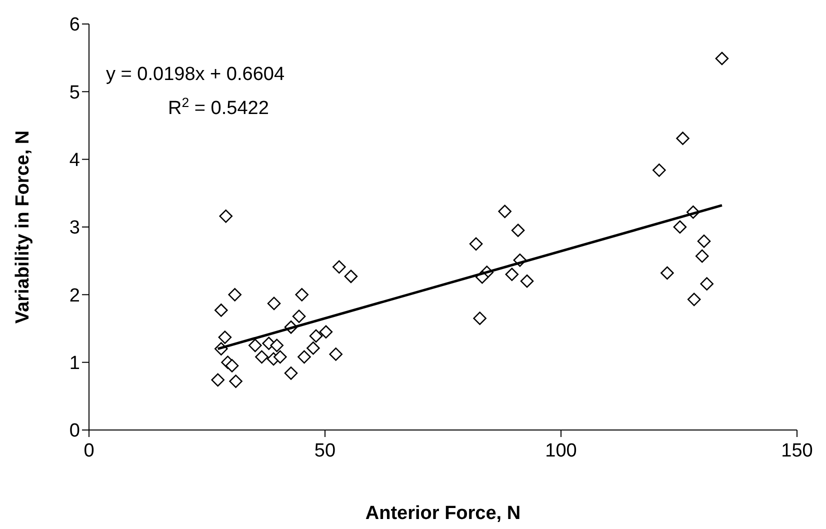  Describe the element at coordinates (89, 451) in the screenshot. I see `x-tick-label: 0` at that location.